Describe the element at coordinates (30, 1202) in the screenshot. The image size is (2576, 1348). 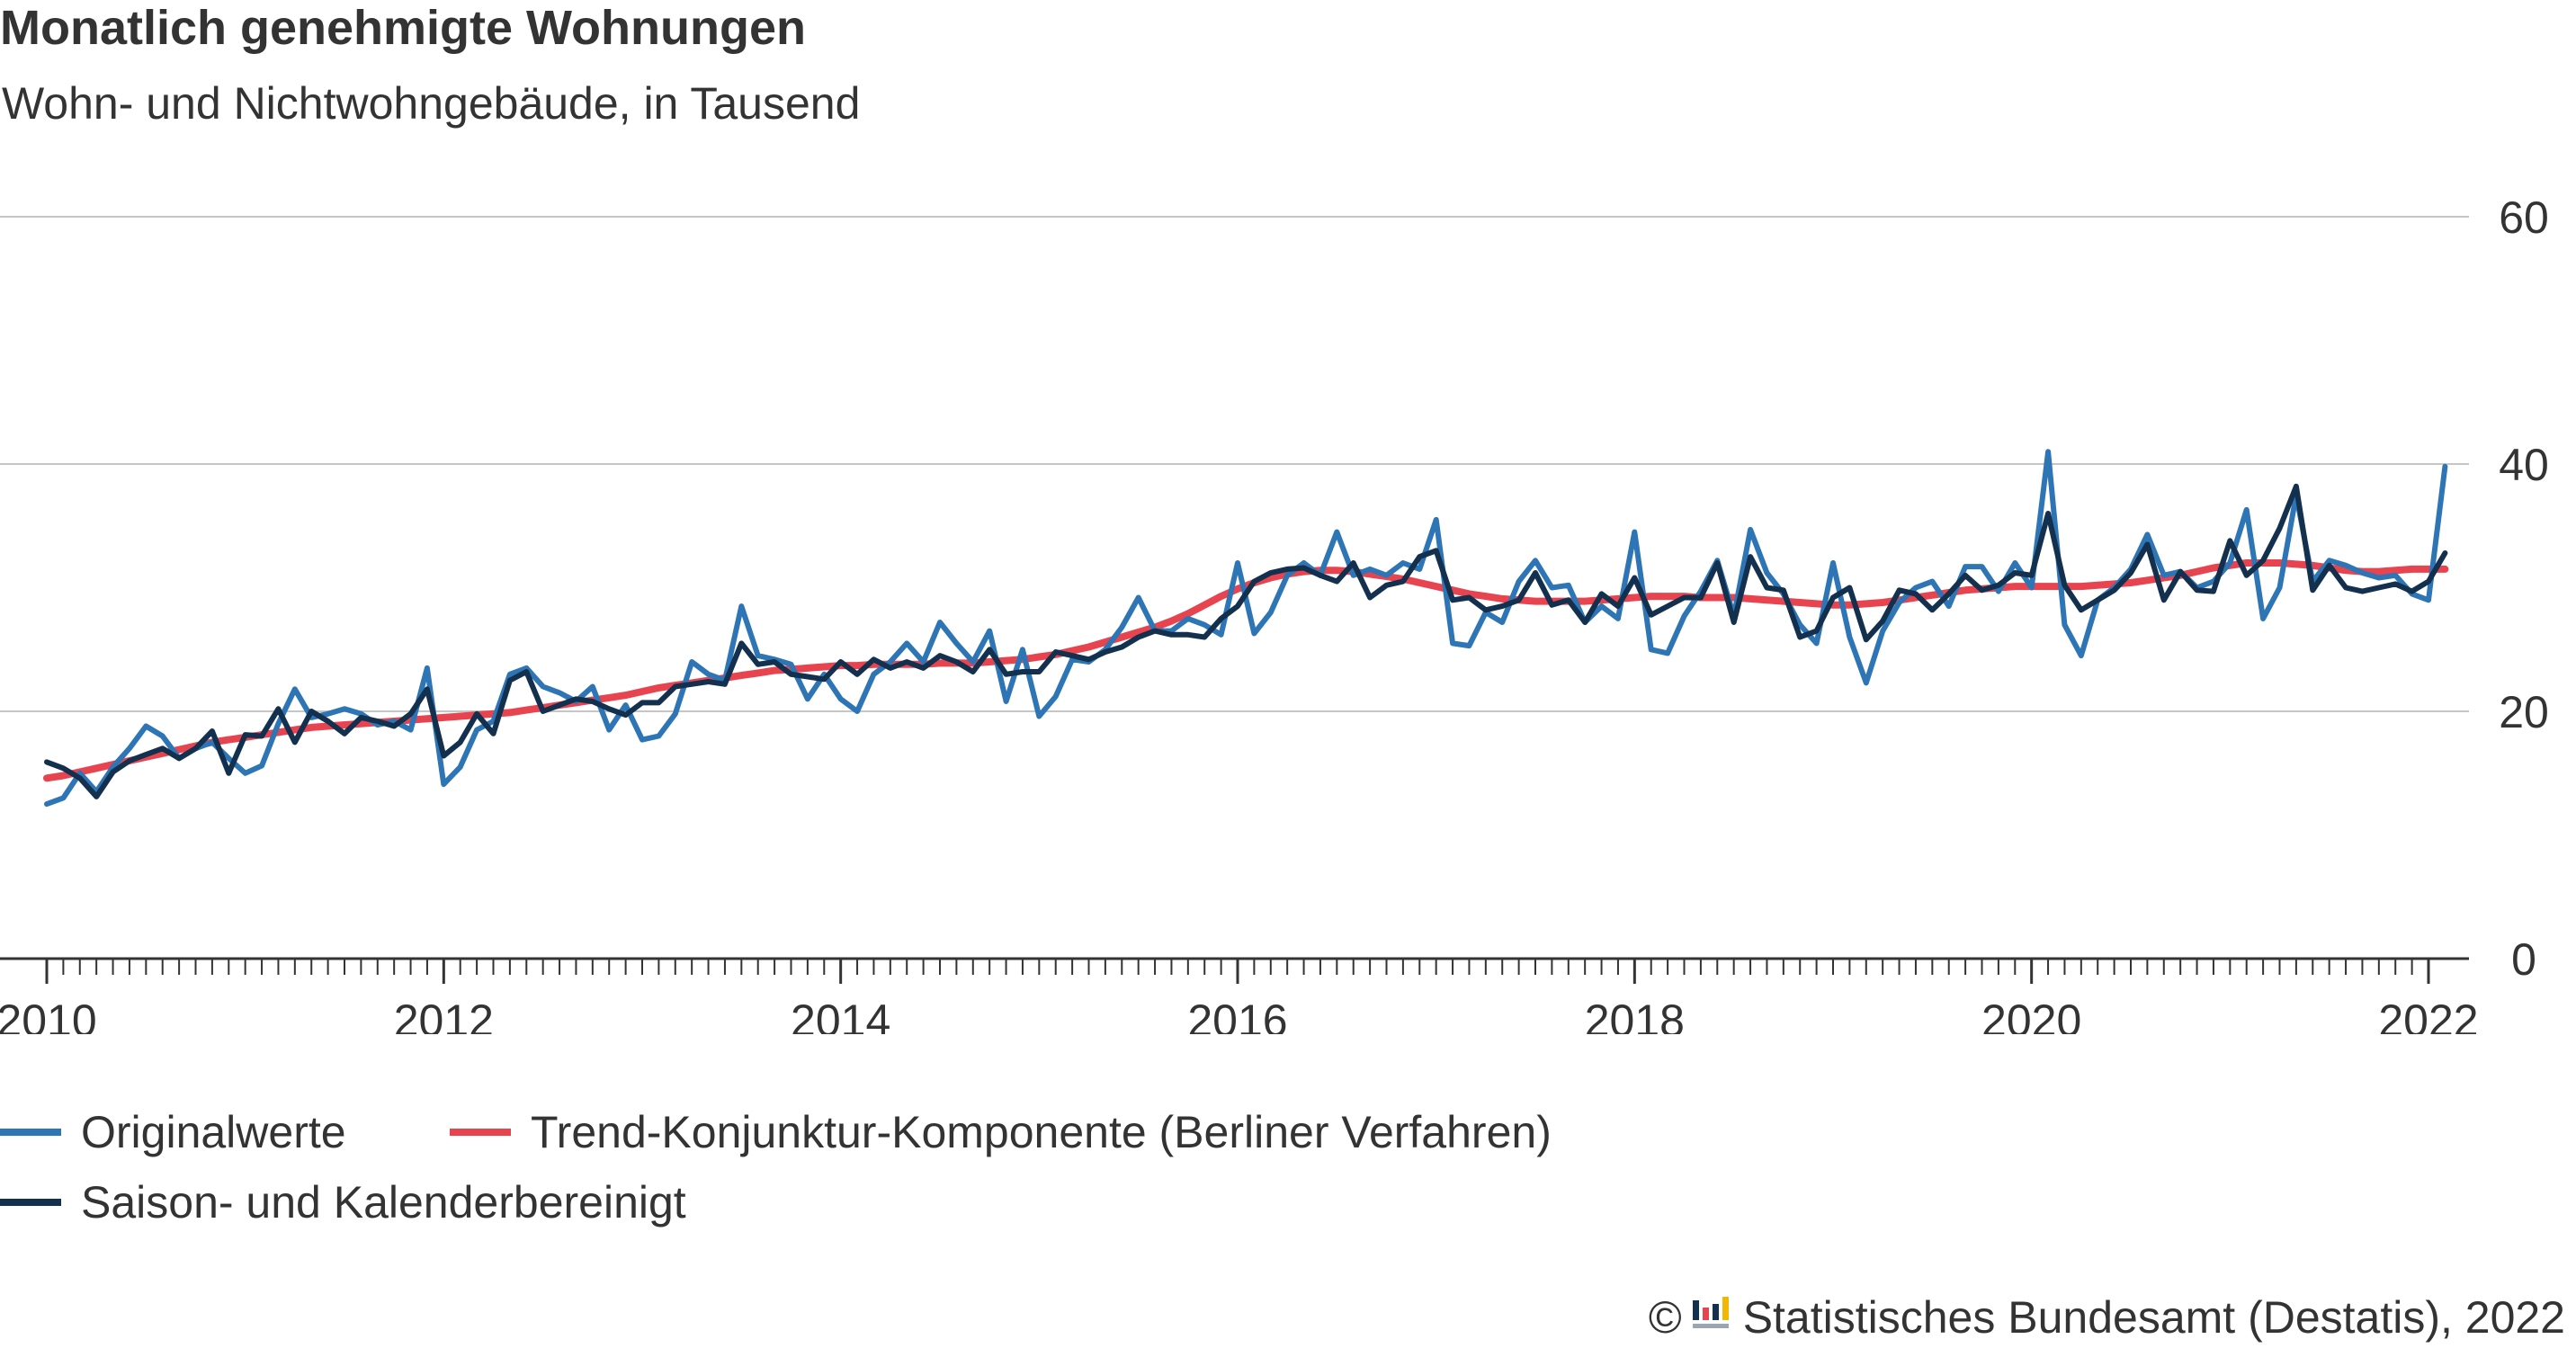
I see `legend-swatch-adjusted` at that location.